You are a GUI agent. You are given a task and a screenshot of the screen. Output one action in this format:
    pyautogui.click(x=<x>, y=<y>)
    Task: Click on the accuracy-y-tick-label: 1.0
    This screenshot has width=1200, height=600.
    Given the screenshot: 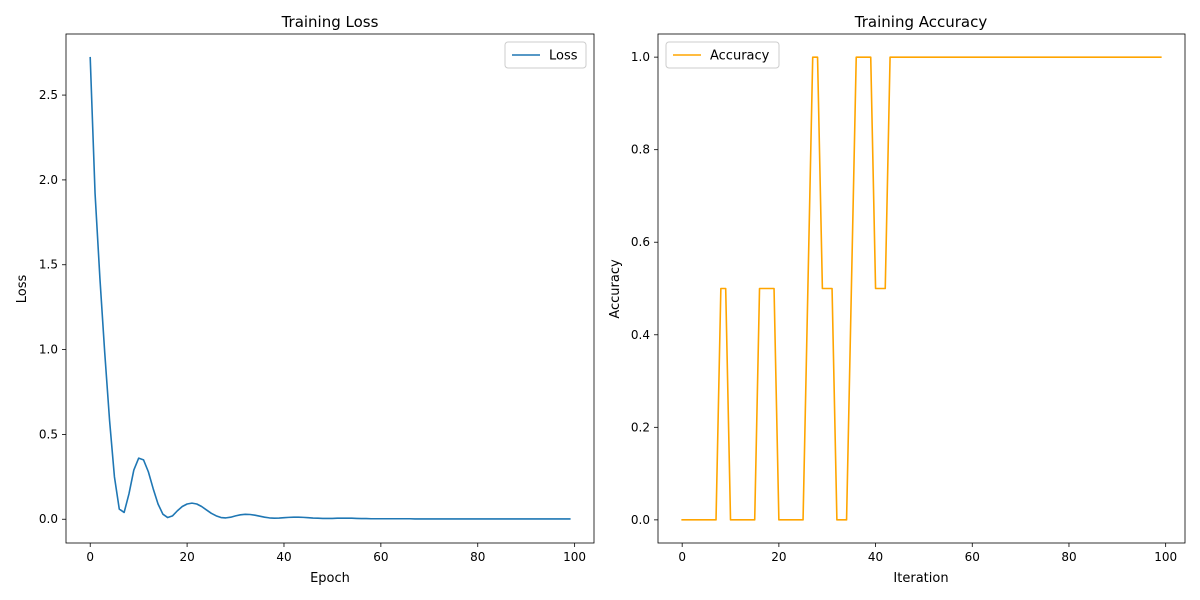 What is the action you would take?
    pyautogui.click(x=640, y=57)
    